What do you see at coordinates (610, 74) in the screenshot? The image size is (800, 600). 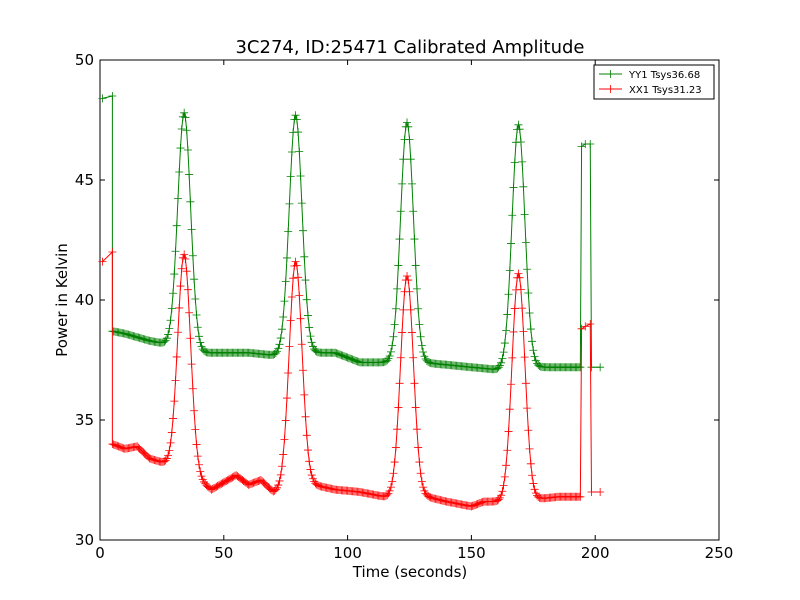 I see `legend-swatch-marker` at bounding box center [610, 74].